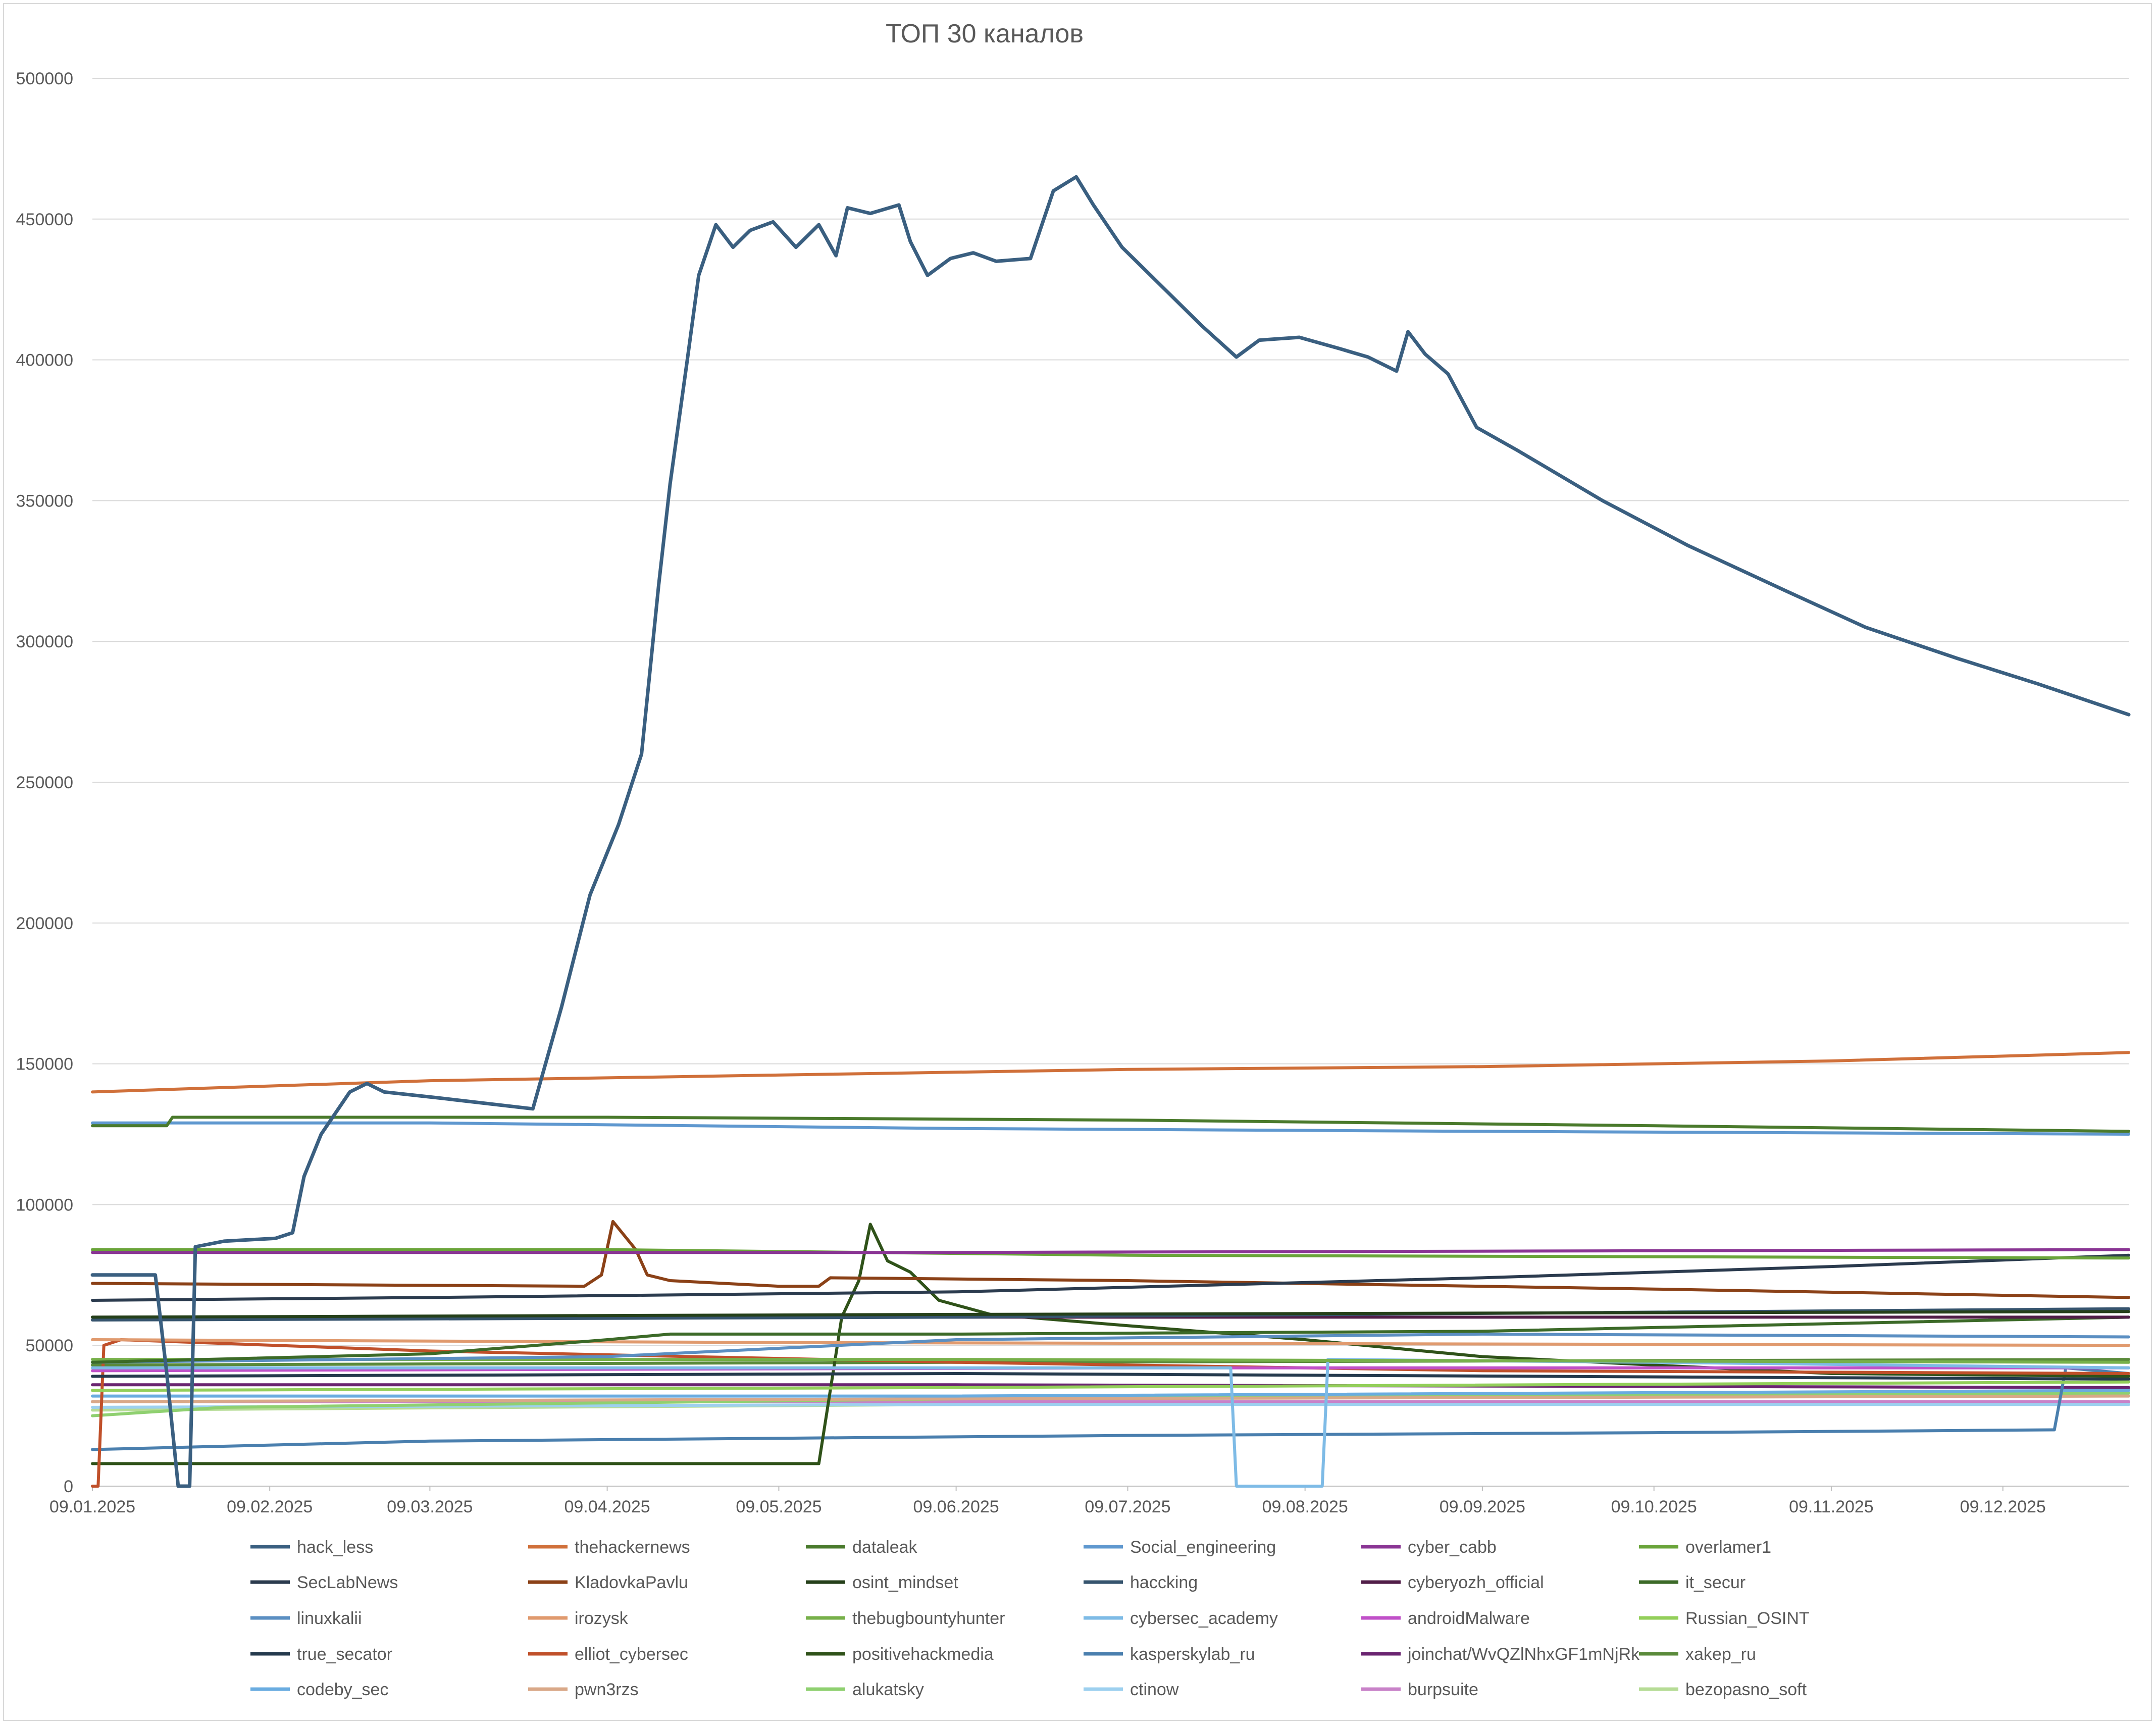 The height and width of the screenshot is (1725, 2156). Describe the element at coordinates (1716, 1582) in the screenshot. I see `legend-label: it_secur` at that location.